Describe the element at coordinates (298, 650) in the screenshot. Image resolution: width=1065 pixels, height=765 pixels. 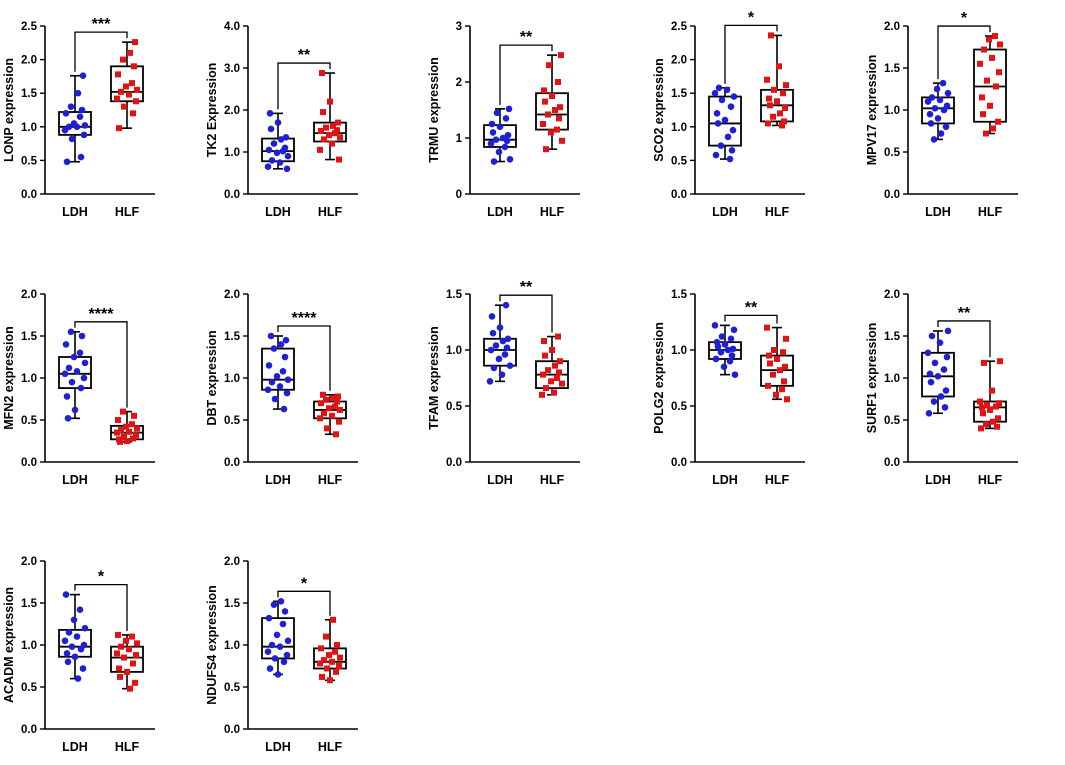
I see `panel-ndufs4: NDUFS4 expression 0.0 0.5 1.0 1.5 2.0 LDH HLF *` at that location.